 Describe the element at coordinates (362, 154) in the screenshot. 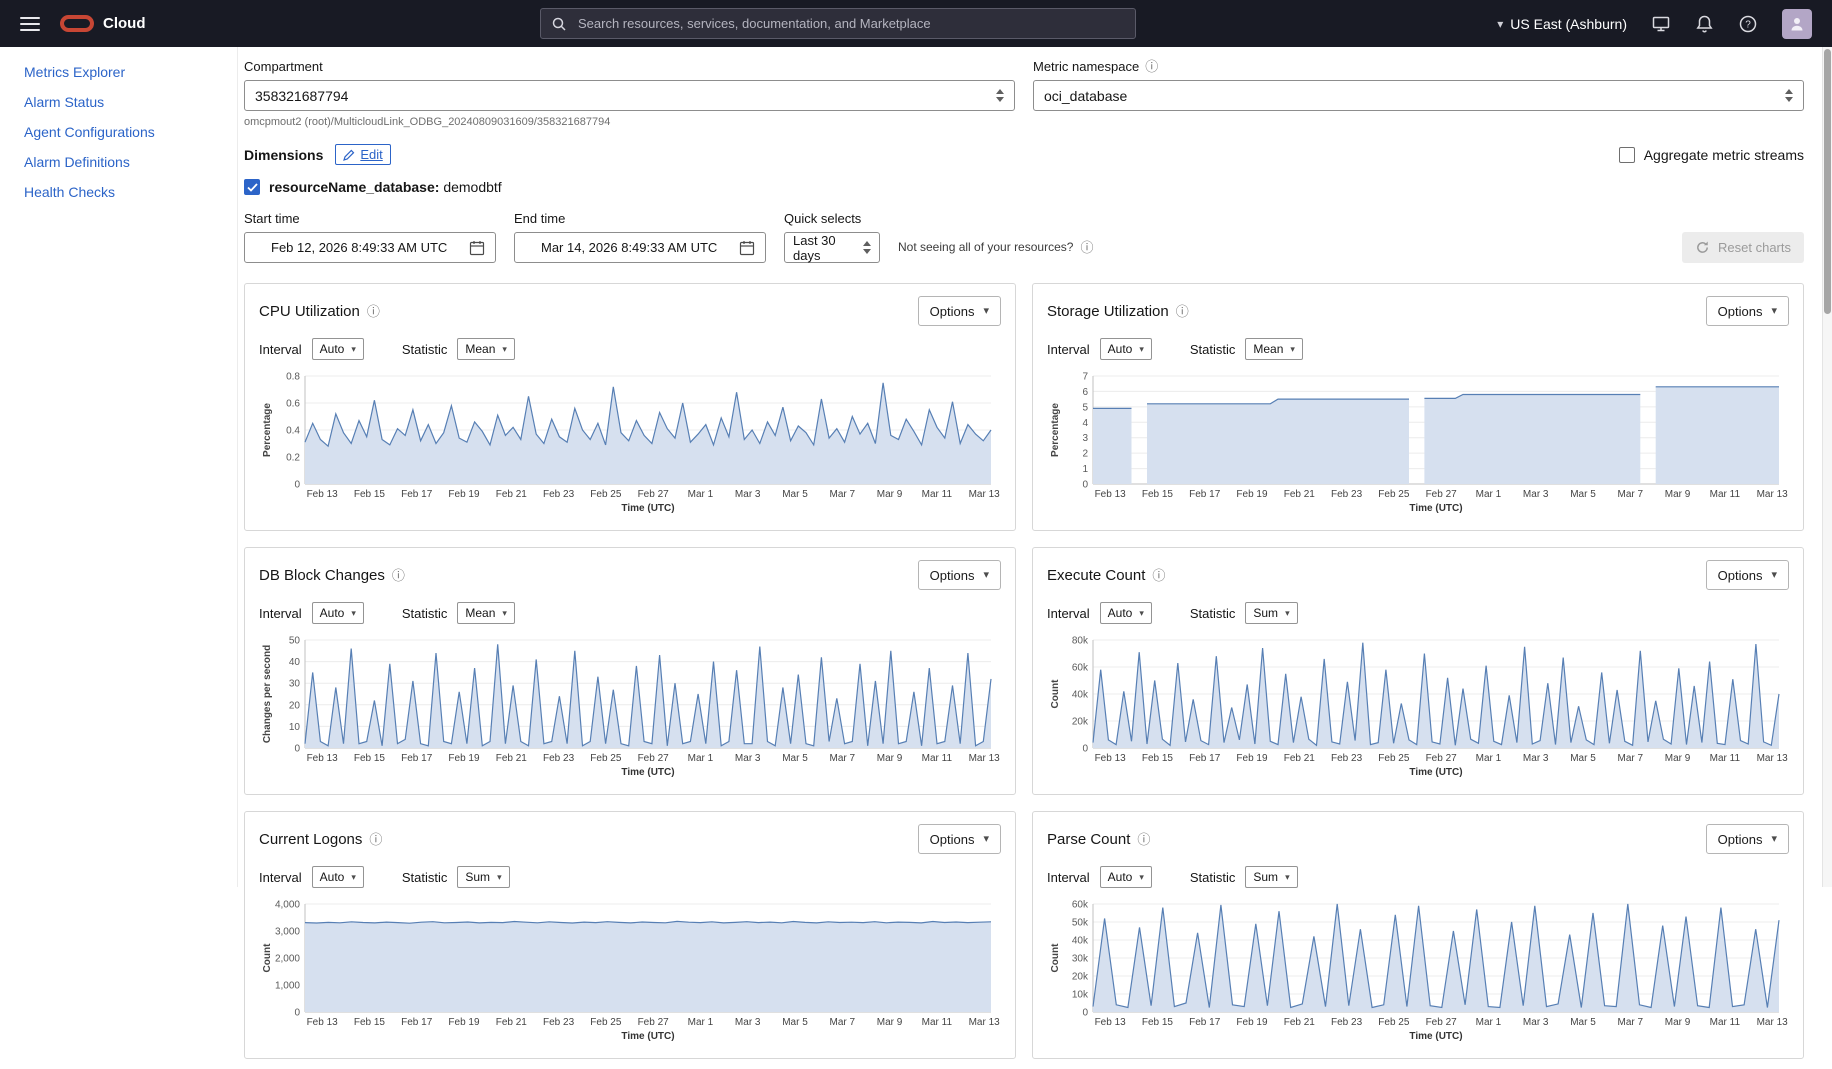

I see `edit-dimensions-button: Edit` at that location.